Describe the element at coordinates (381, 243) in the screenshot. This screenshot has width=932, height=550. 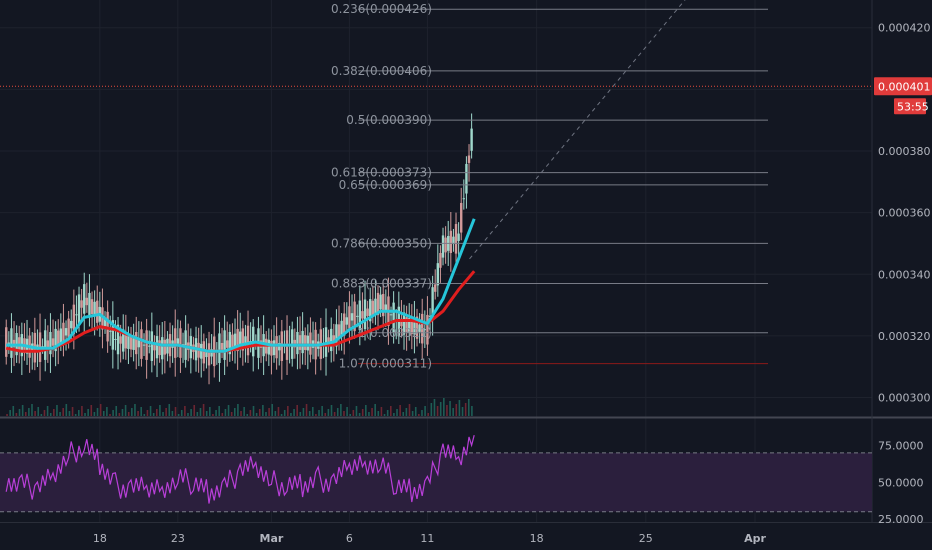
I see `fib-label-5: 0.786(0.000350)` at that location.